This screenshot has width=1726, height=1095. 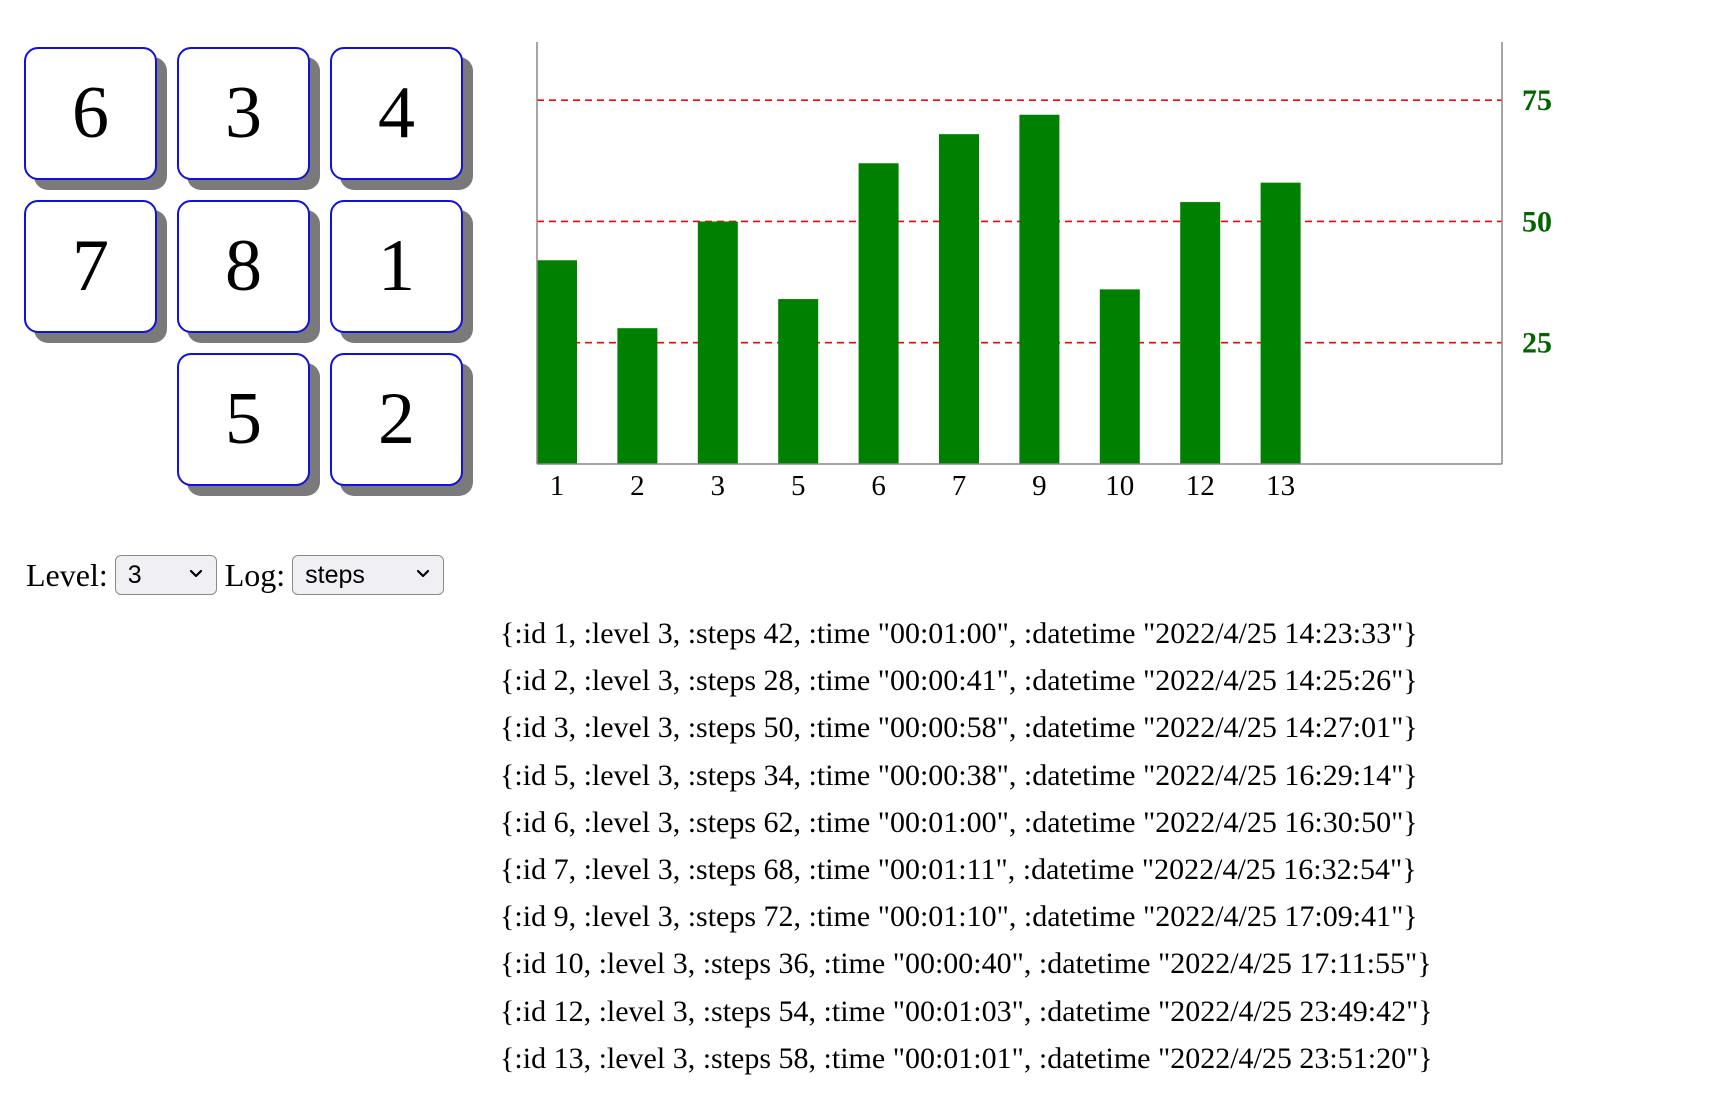 I want to click on level-select: 3, so click(x=165, y=575).